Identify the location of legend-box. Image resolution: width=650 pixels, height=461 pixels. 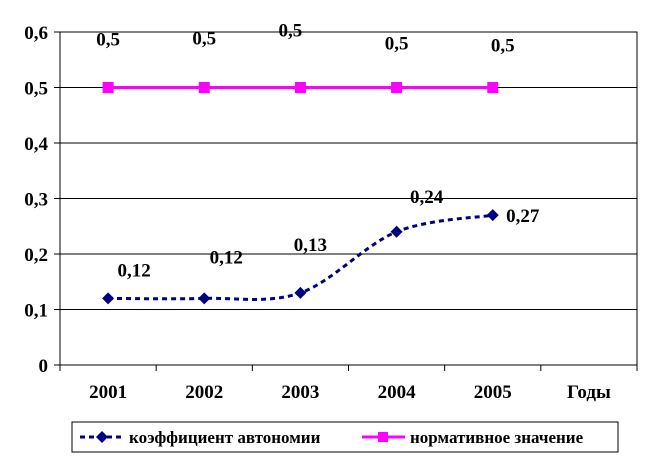
(345, 437).